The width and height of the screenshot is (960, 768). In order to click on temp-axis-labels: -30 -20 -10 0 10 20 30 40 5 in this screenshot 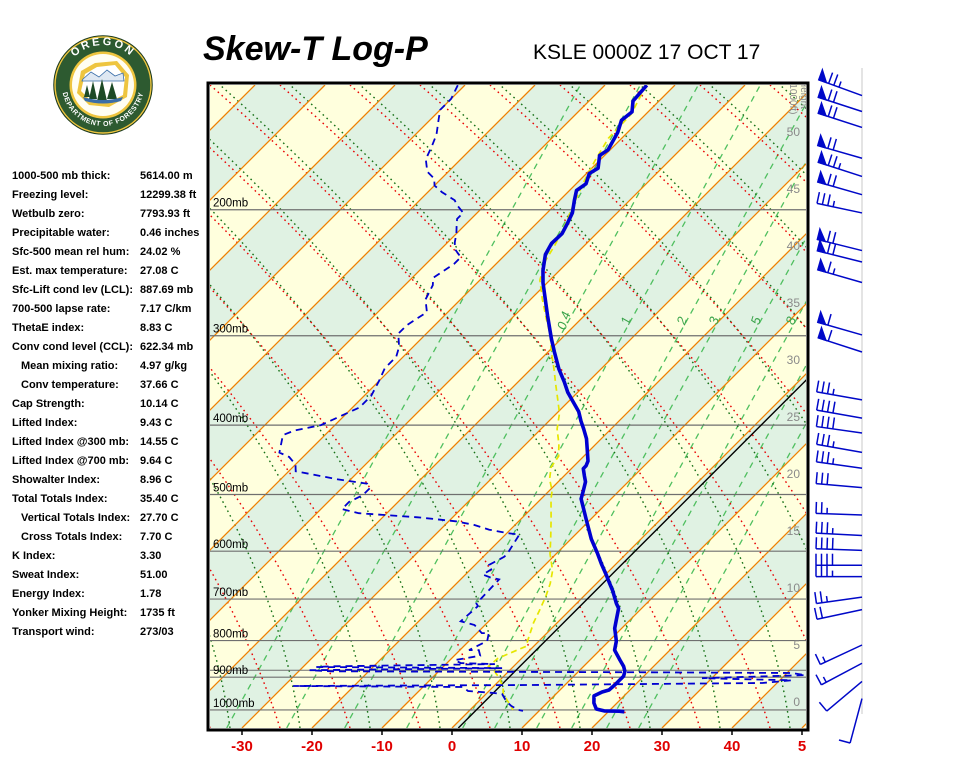, I will do `click(518, 742)`.